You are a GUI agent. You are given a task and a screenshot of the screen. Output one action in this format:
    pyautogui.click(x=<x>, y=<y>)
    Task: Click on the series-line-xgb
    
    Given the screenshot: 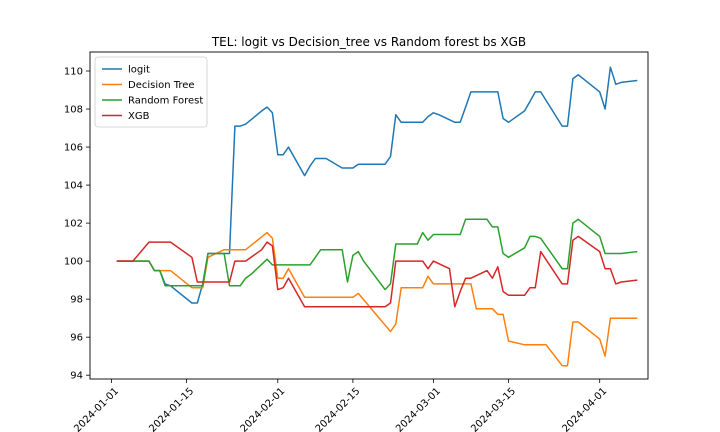 What is the action you would take?
    pyautogui.click(x=377, y=271)
    